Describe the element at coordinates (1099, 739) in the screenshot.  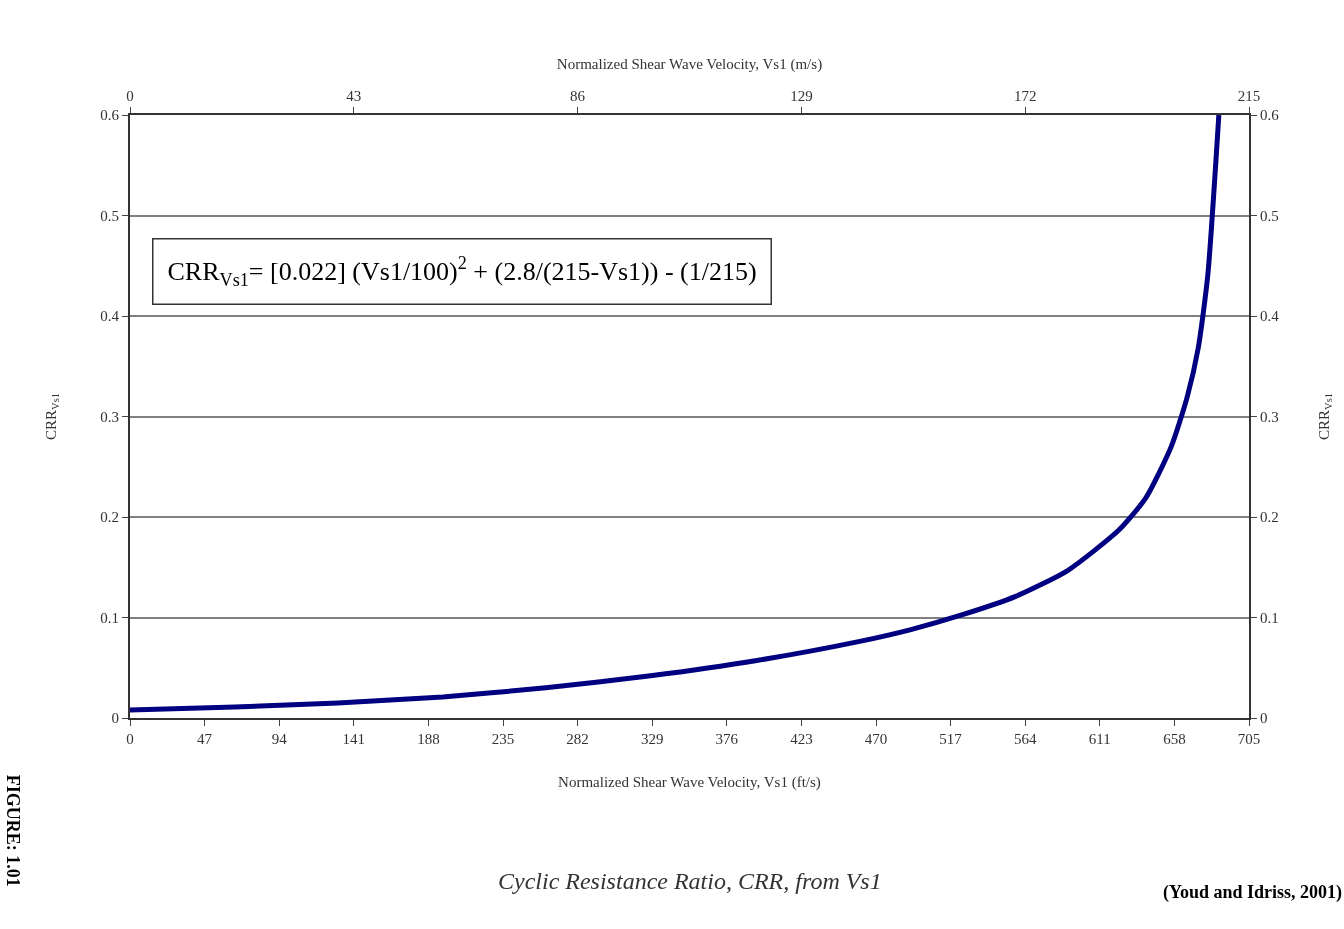
I see `x-tick-label: 611` at that location.